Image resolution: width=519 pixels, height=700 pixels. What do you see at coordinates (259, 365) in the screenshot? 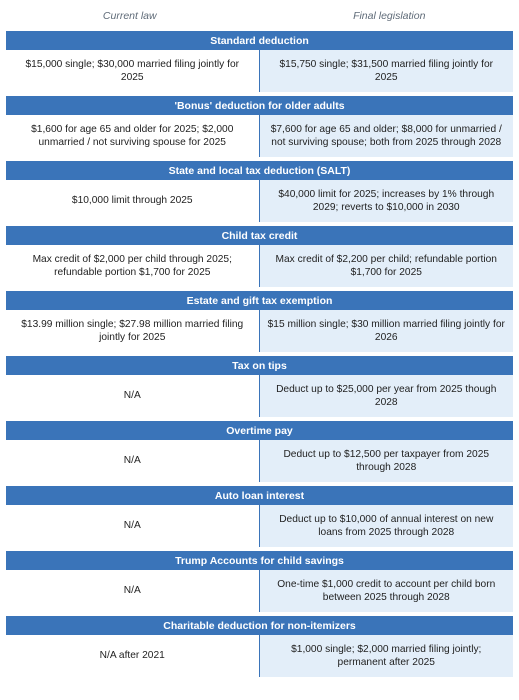
I see `section-title: Tax on tips` at bounding box center [259, 365].